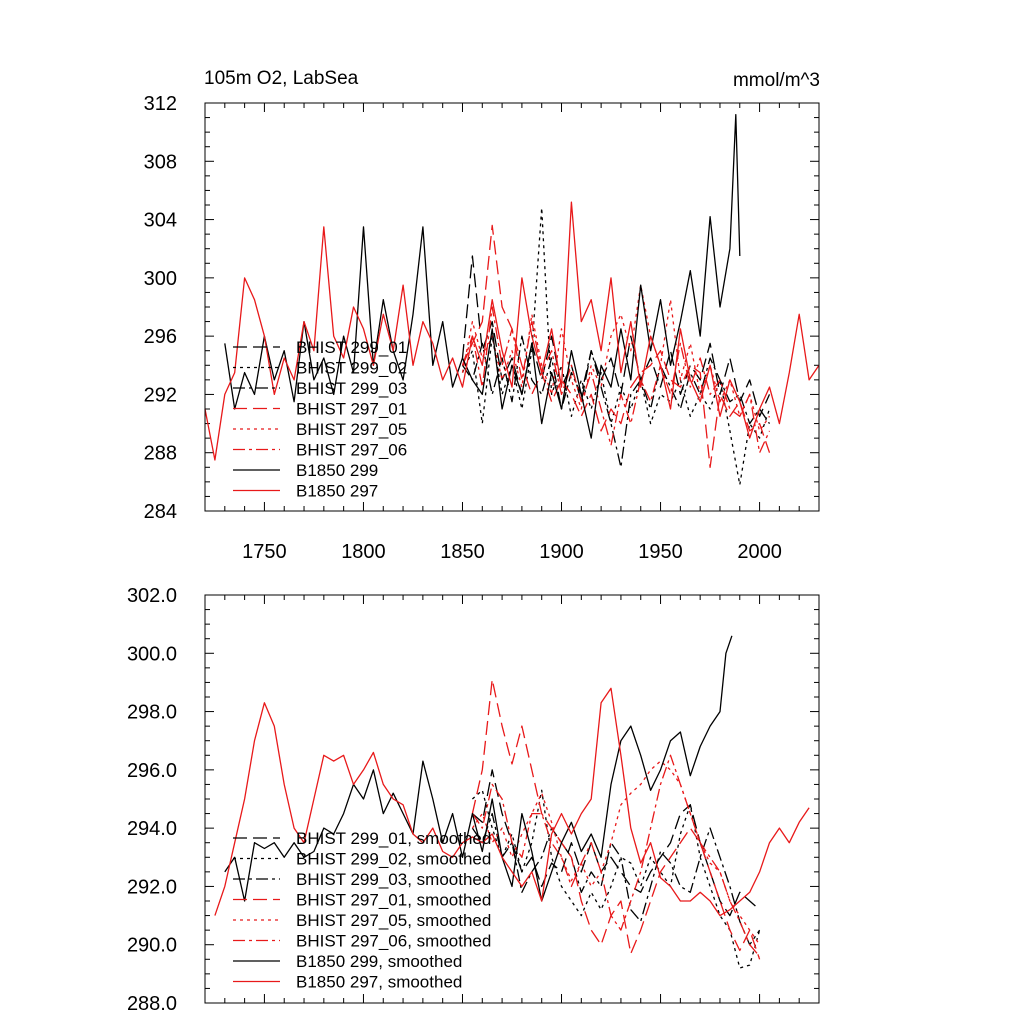  Describe the element at coordinates (160, 395) in the screenshot. I see `y-tick-label: 292` at that location.